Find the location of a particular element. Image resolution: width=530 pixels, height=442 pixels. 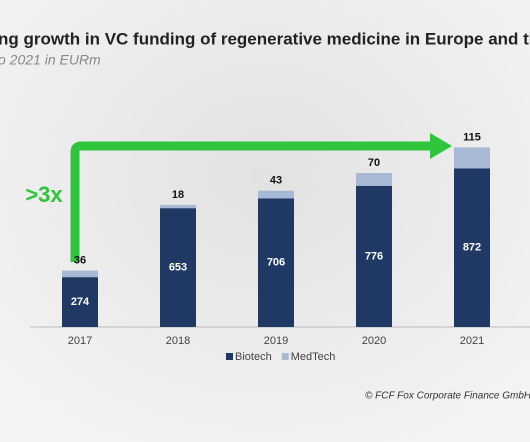

x-tick-label: 2021 is located at coordinates (472, 341).